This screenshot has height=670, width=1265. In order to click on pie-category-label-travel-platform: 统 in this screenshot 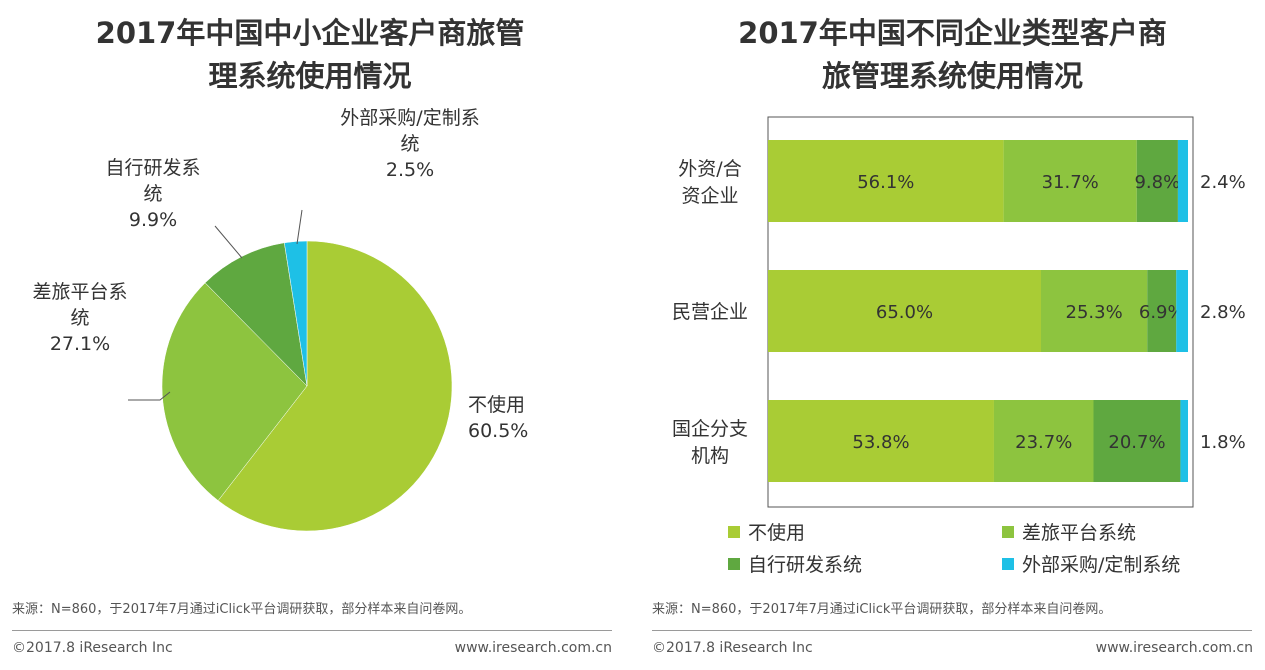, I will do `click(79, 318)`.